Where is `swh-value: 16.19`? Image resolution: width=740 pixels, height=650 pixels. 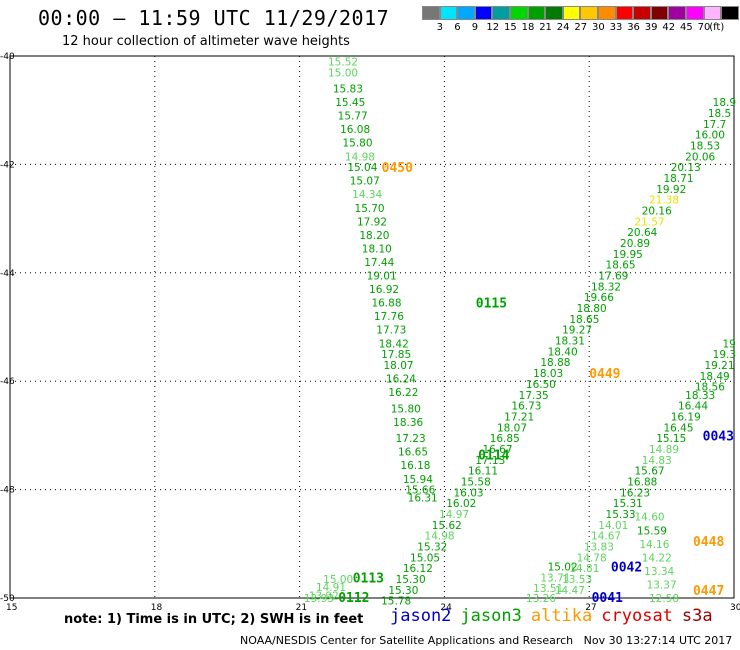
swh-value: 16.19 is located at coordinates (686, 417).